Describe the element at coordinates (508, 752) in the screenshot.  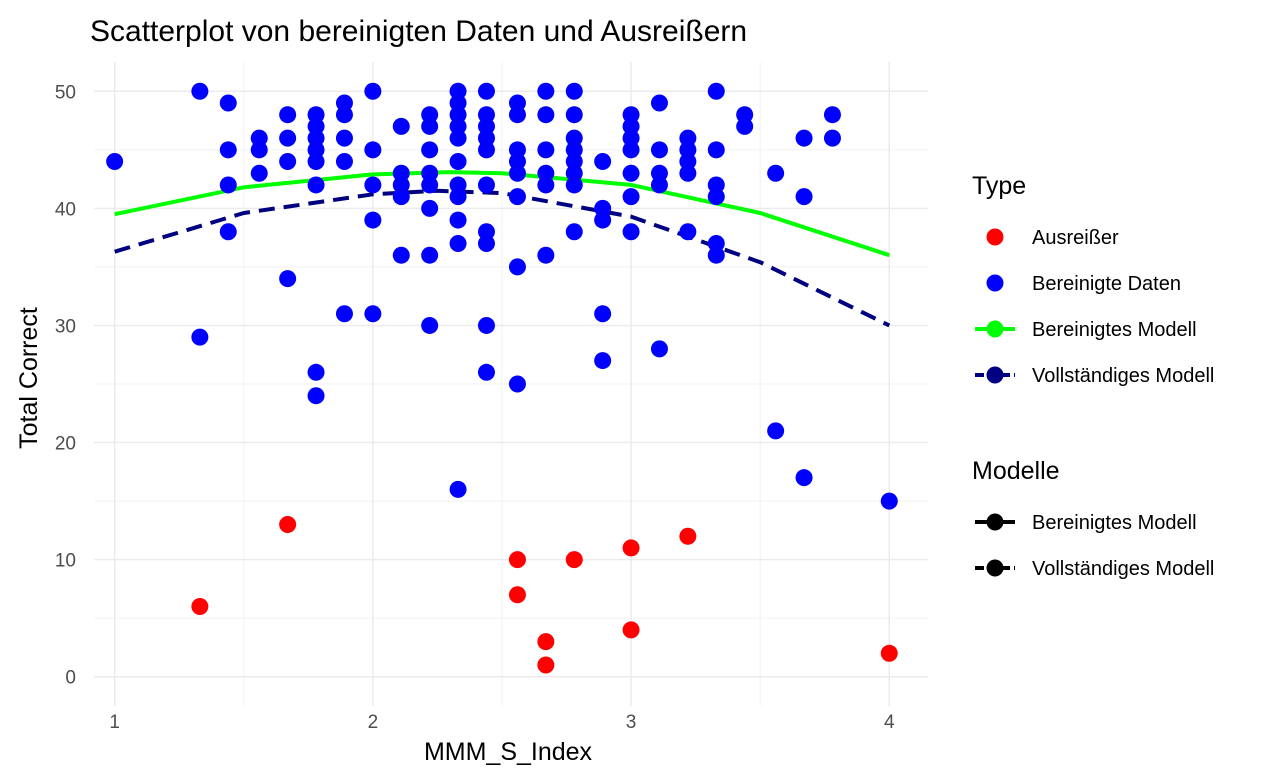
I see `x-axis-title: MMM_S_Index` at that location.